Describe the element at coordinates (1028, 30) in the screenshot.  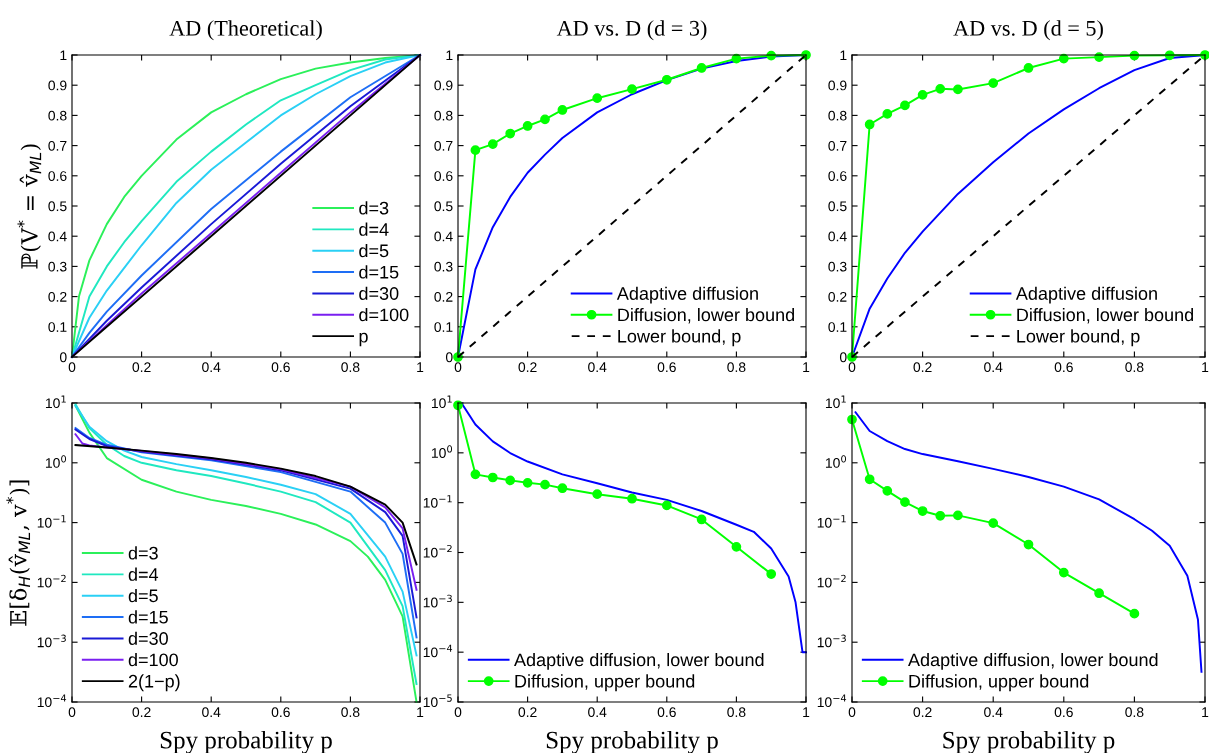
I see `chart-title: AD vs. D (d = 5)` at that location.